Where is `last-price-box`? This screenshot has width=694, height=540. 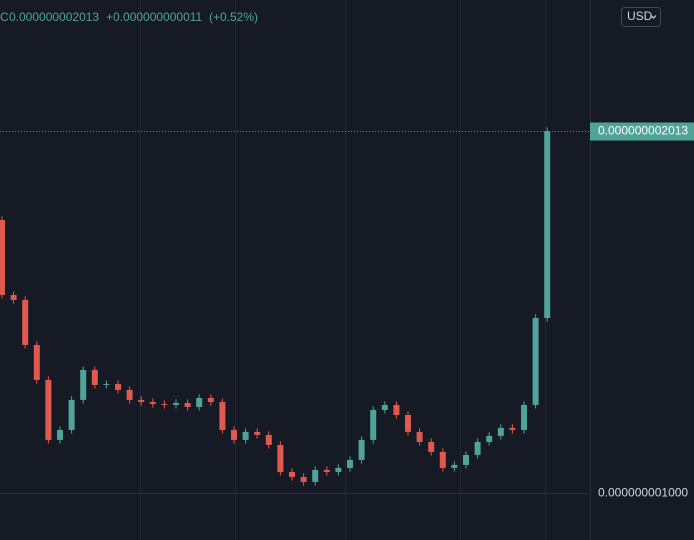 last-price-box is located at coordinates (642, 131).